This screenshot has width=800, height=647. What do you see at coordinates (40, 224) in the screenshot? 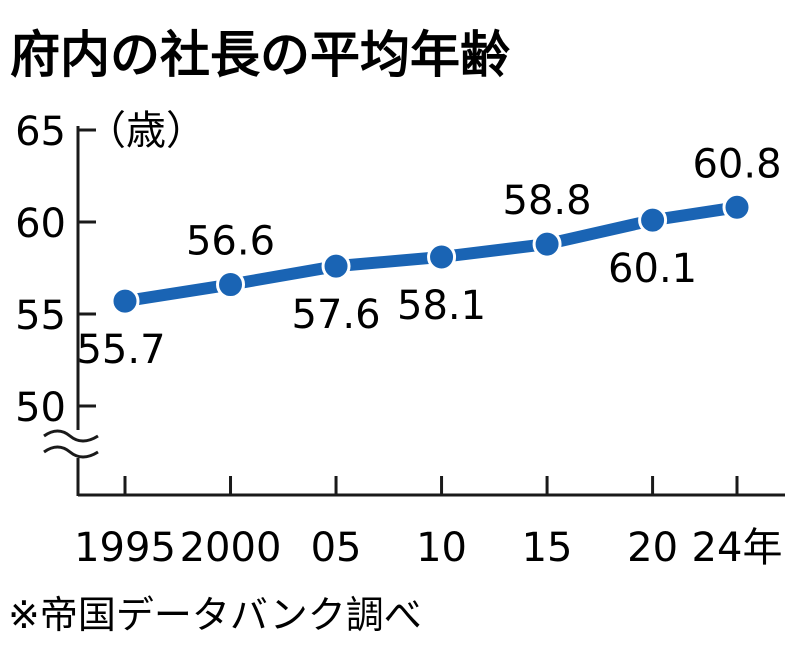
I see `y-tick-label: 60` at bounding box center [40, 224].